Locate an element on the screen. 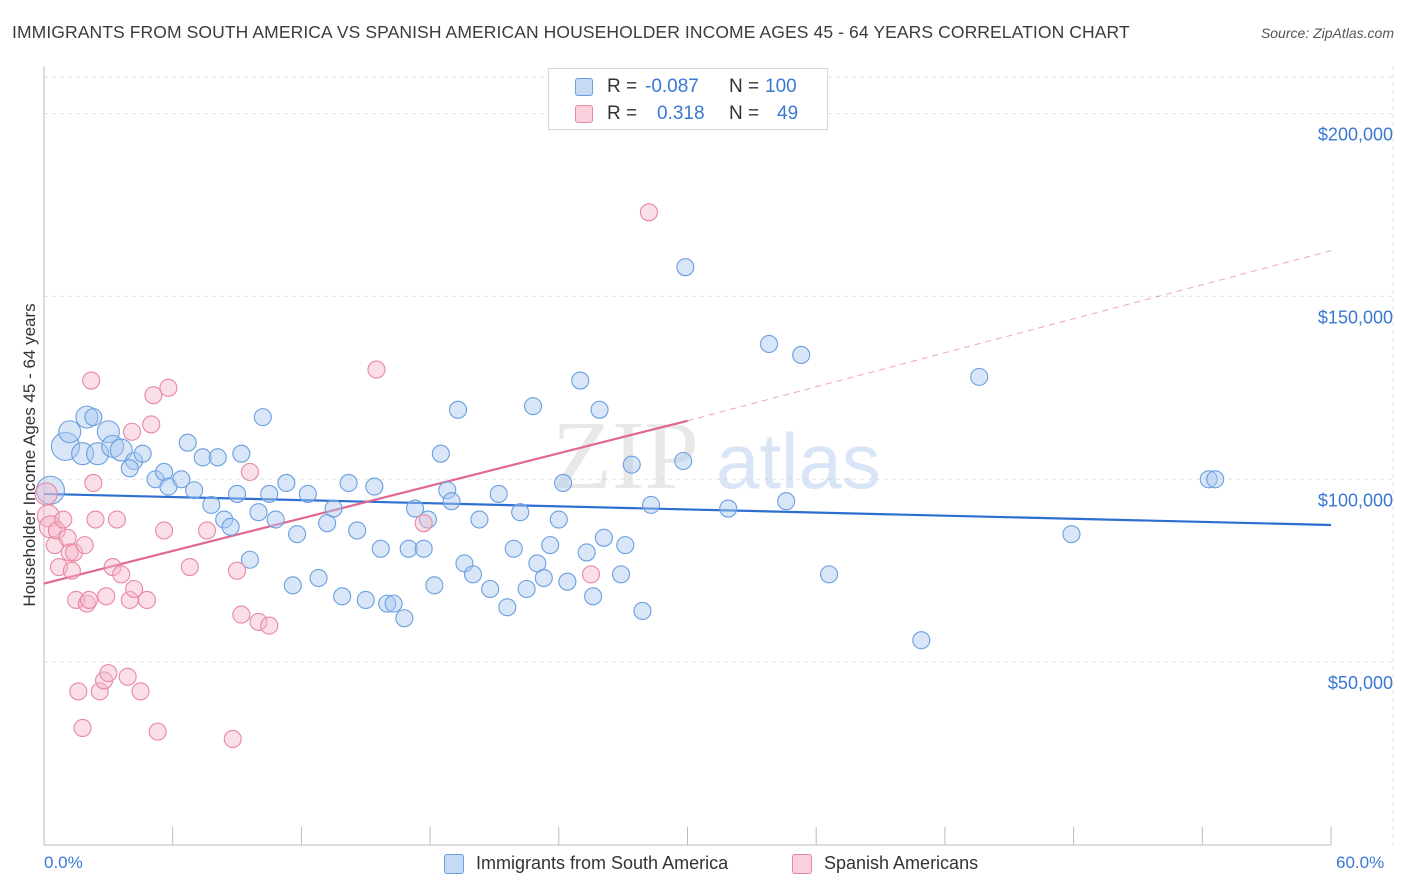 Image resolution: width=1406 pixels, height=892 pixels. watermark-atlas: atlas is located at coordinates (798, 461).